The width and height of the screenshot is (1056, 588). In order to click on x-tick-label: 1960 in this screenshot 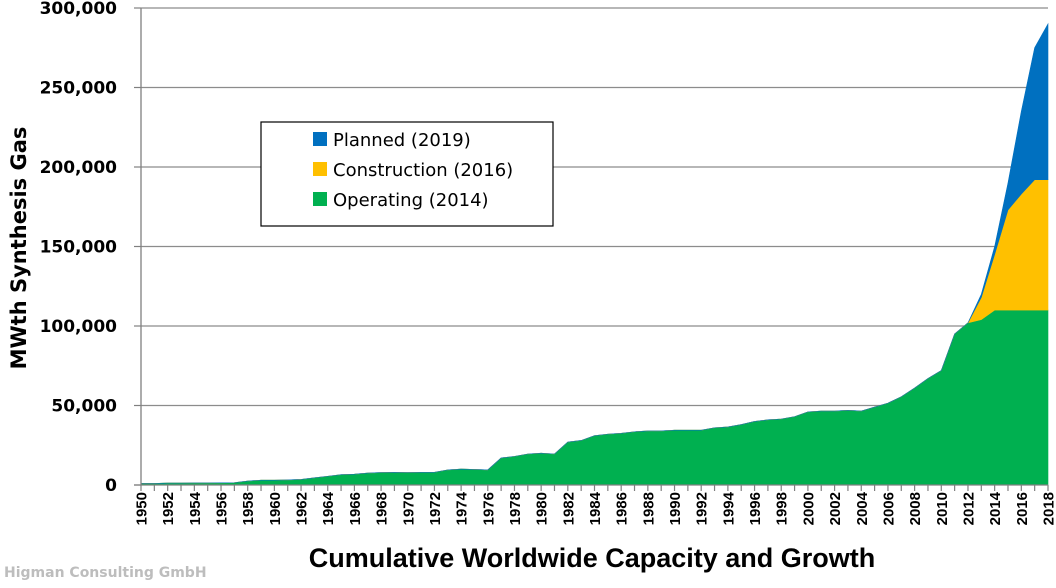, I will do `click(275, 508)`.